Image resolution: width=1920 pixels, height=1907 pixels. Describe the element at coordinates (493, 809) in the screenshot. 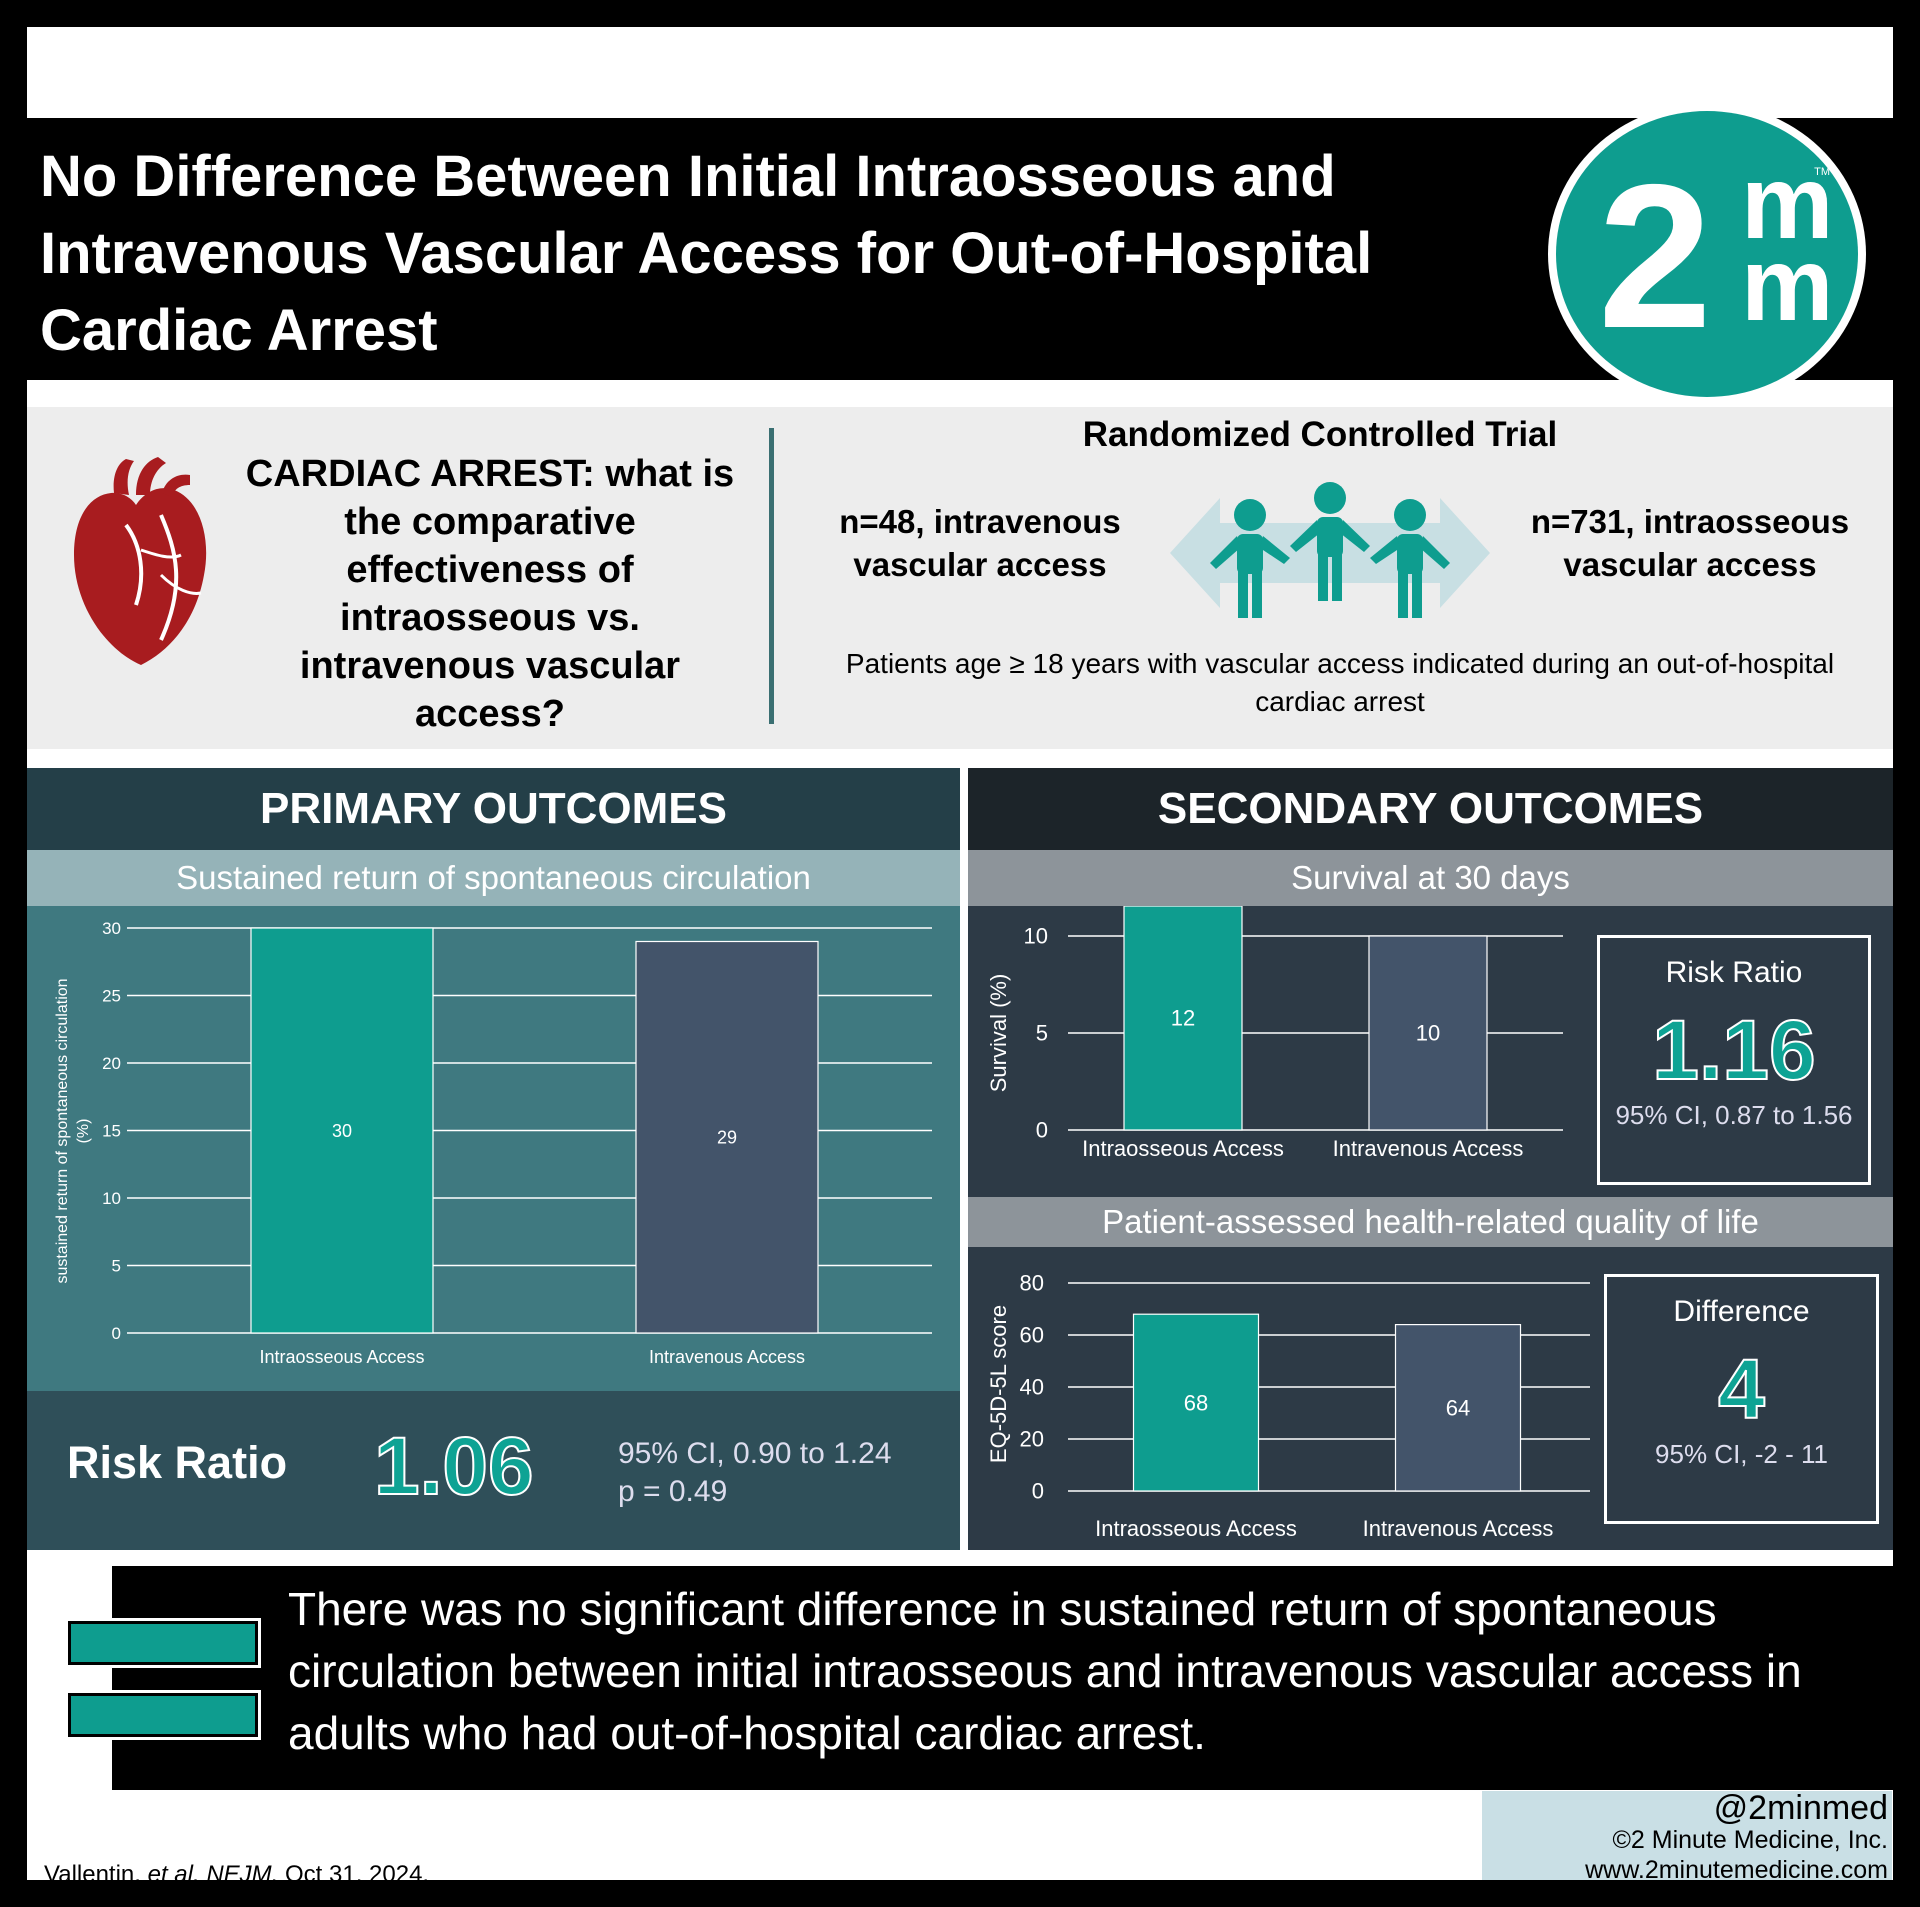

I see `primary-heading: PRIMARY OUTCOMES` at that location.